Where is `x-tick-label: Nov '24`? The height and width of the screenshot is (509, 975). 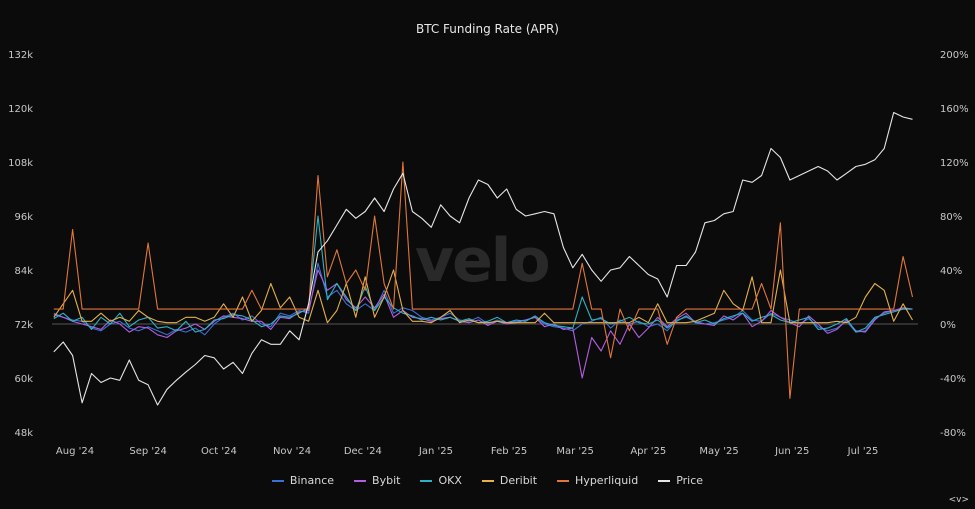
x-tick-label: Nov '24 is located at coordinates (292, 451).